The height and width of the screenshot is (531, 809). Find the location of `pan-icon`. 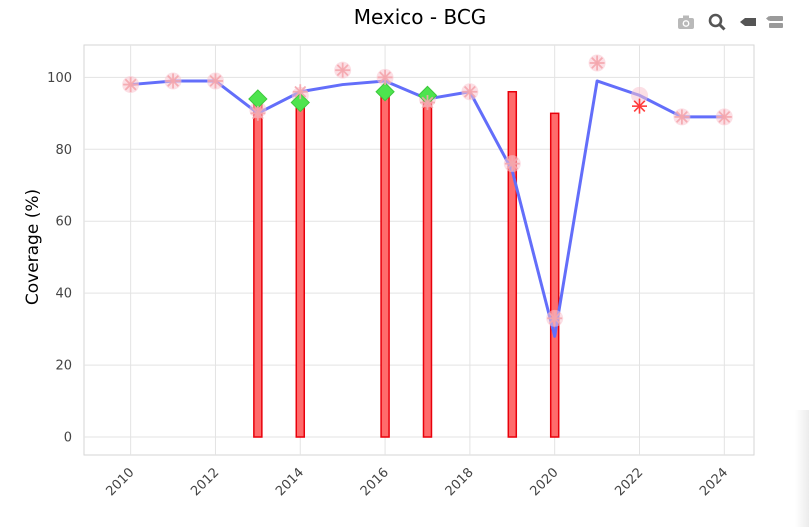

pan-icon is located at coordinates (748, 22).